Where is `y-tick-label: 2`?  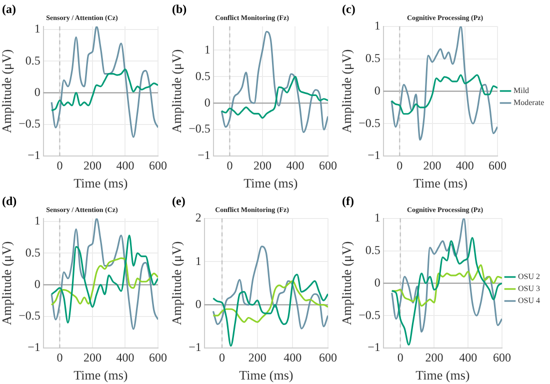
y-tick-label: 2 is located at coordinates (198, 217).